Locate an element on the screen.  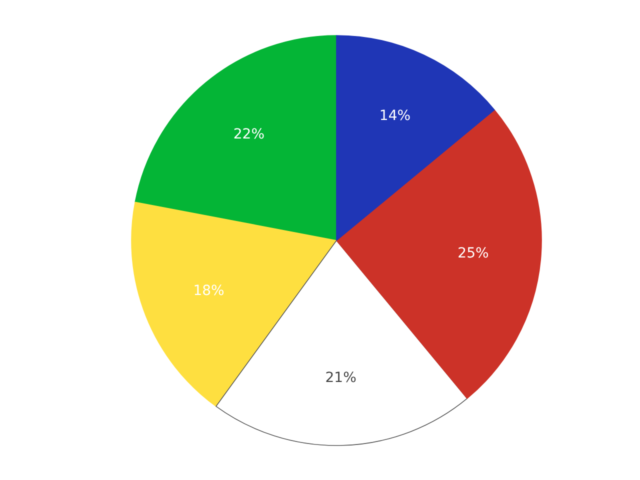
data-label: 25% is located at coordinates (473, 253).